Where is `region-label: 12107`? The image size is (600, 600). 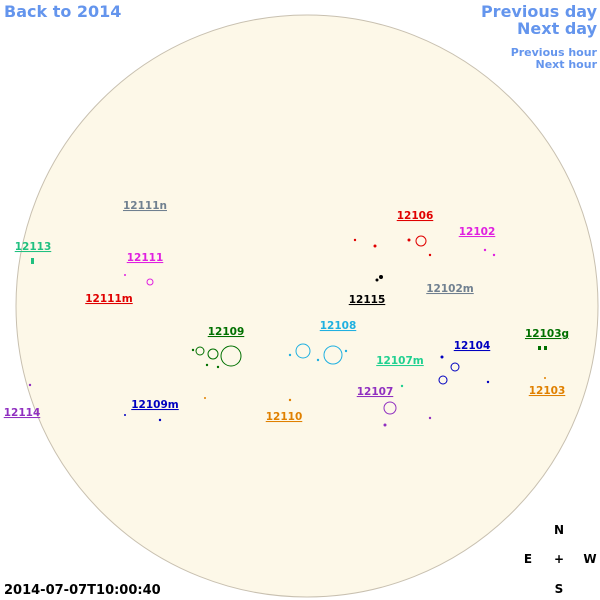
region-label: 12107 is located at coordinates (375, 392).